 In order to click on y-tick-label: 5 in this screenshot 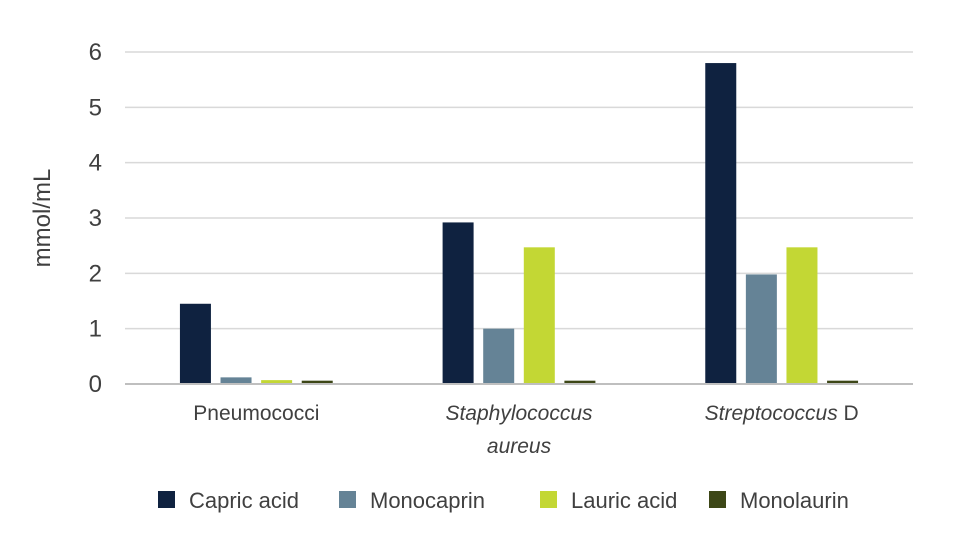, I will do `click(95, 107)`.